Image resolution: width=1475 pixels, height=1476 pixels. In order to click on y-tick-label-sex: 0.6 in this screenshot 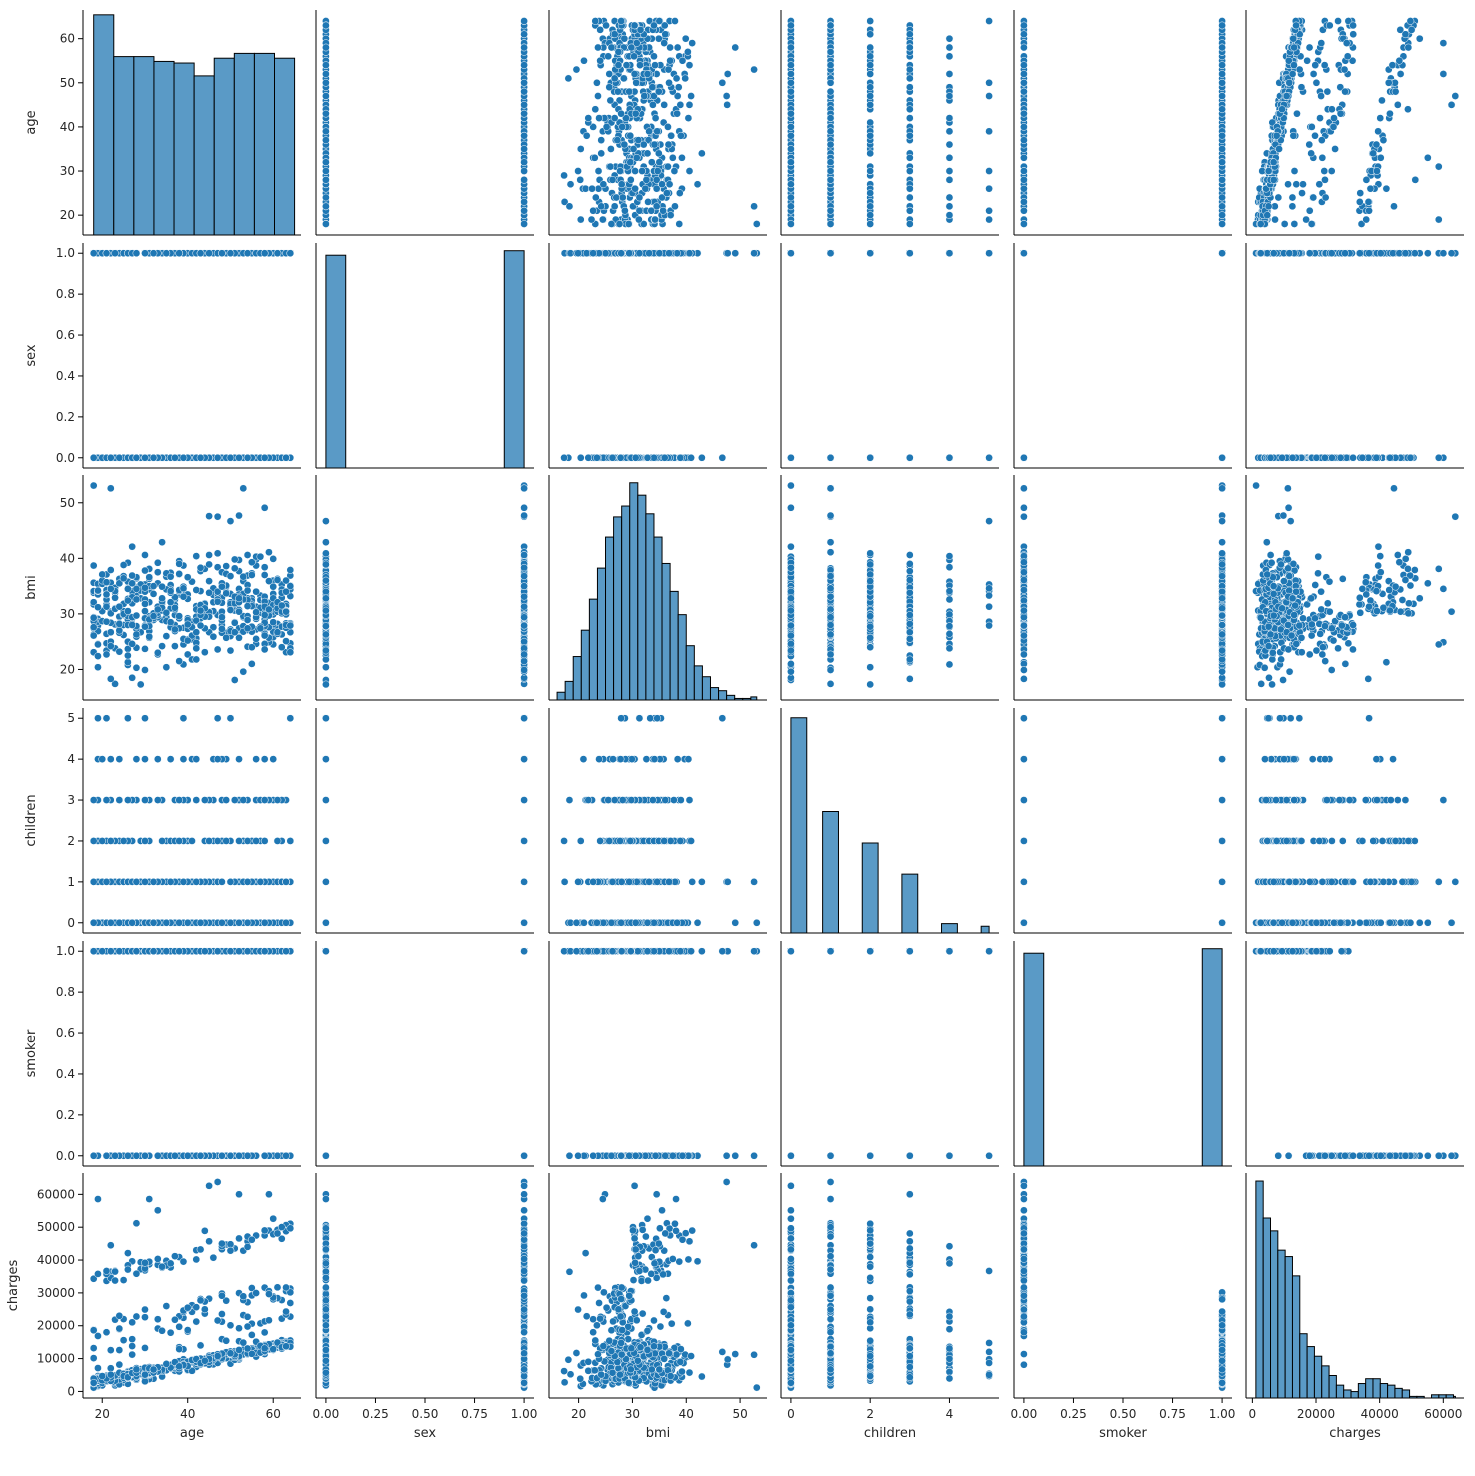, I will do `click(65, 335)`.